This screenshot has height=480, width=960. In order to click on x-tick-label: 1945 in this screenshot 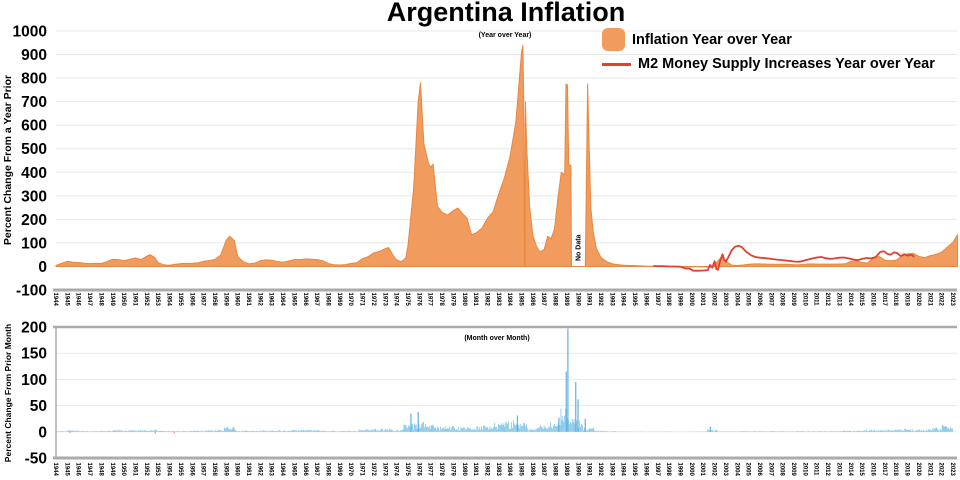, I will do `click(66, 300)`.